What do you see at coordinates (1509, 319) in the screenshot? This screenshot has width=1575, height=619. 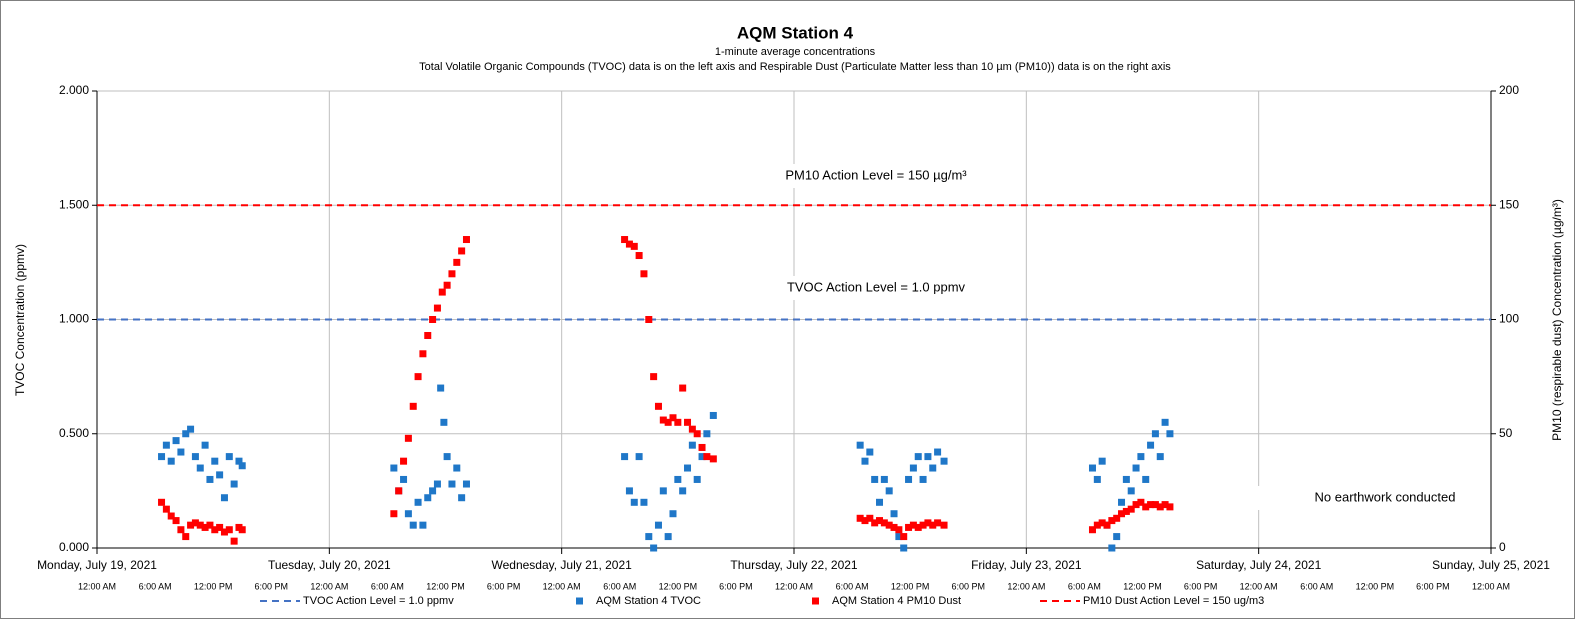 I see `y2-tick-label: 100` at bounding box center [1509, 319].